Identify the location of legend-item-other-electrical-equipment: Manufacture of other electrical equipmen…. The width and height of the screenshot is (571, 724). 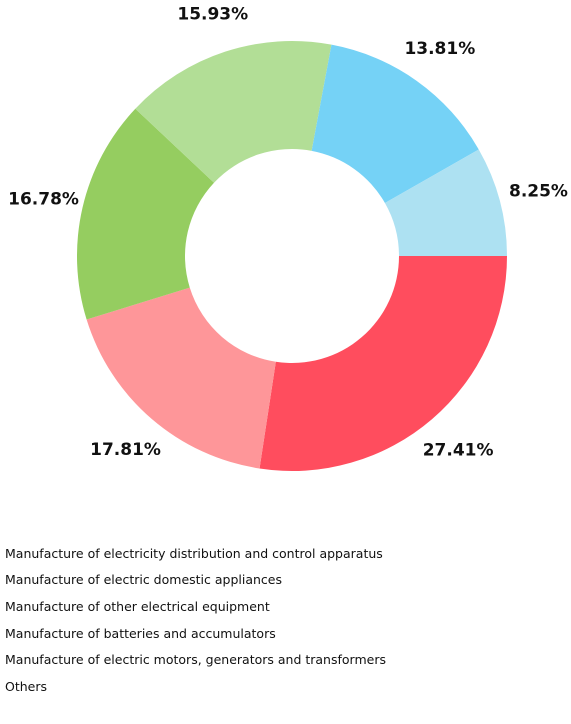
(285, 606).